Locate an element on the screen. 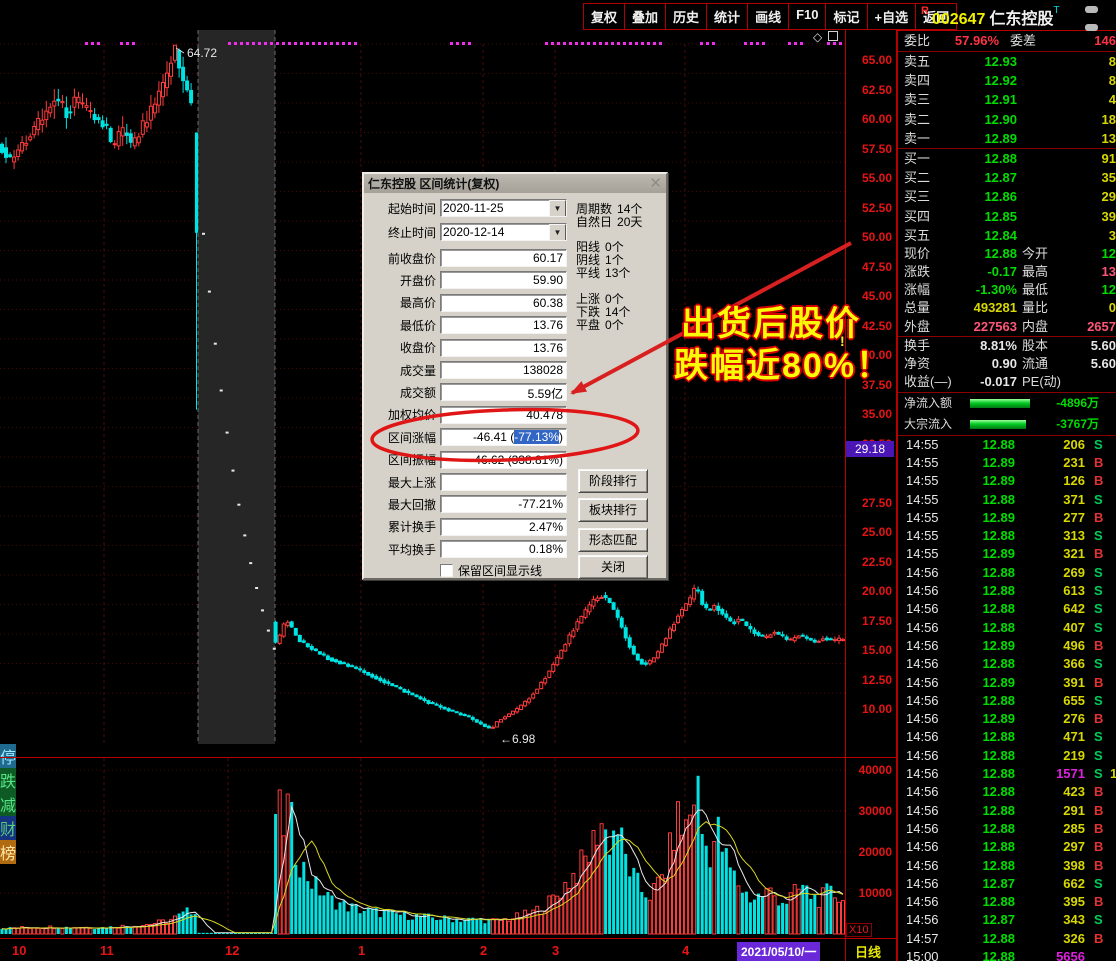 The image size is (1116, 961). tick-row: 14:56 12.89 276 B is located at coordinates (1005, 719).